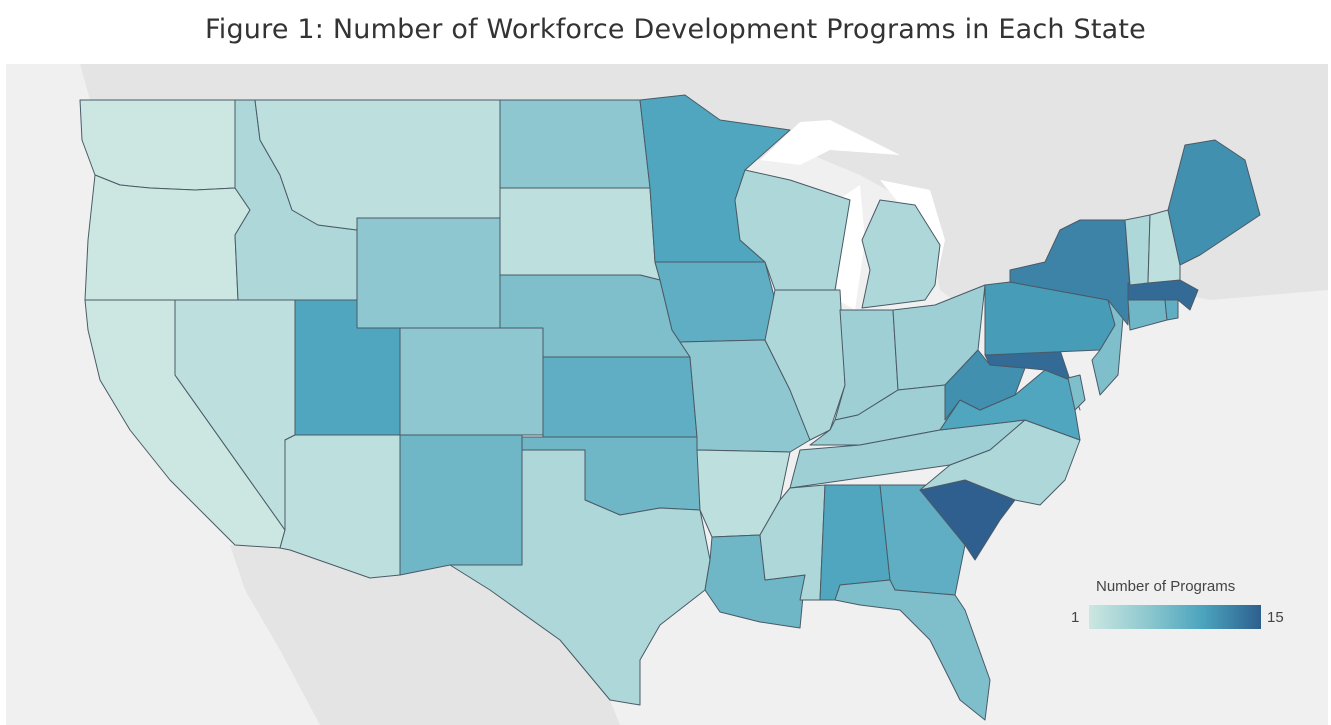 Image resolution: width=1331 pixels, height=725 pixels. I want to click on state-connecticut, so click(1147, 315).